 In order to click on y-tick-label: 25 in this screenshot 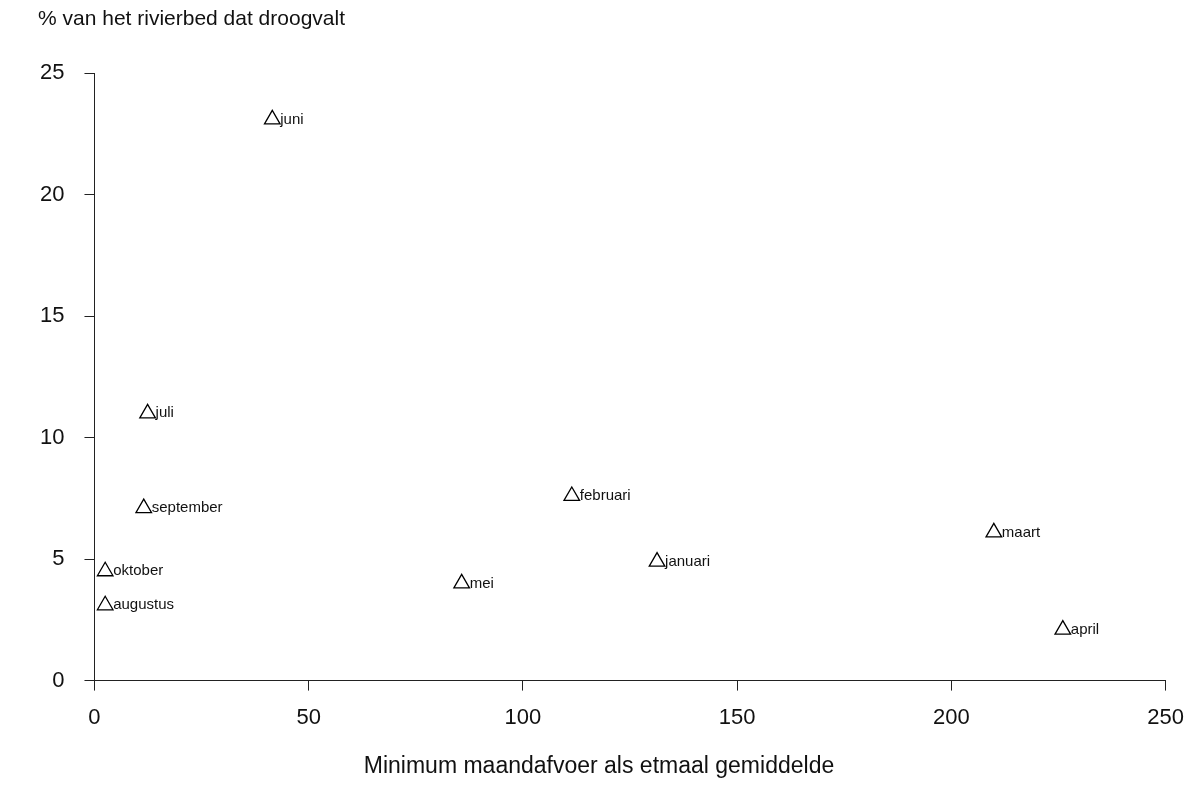, I will do `click(52, 72)`.